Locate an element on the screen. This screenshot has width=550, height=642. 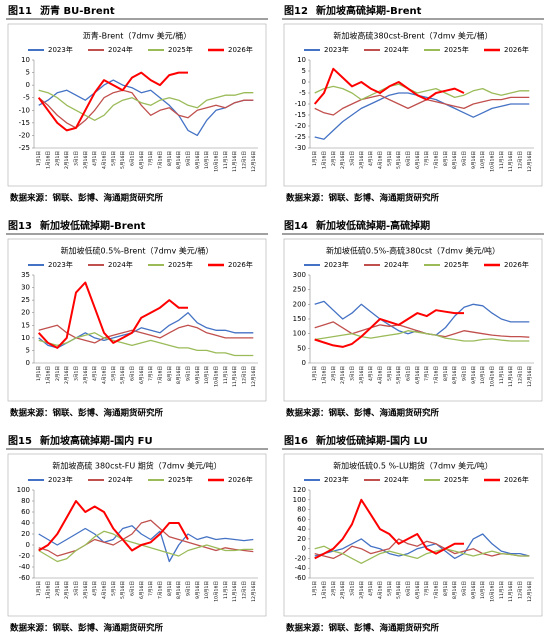
y-tick-label: -20 is located at coordinates (24, 556).